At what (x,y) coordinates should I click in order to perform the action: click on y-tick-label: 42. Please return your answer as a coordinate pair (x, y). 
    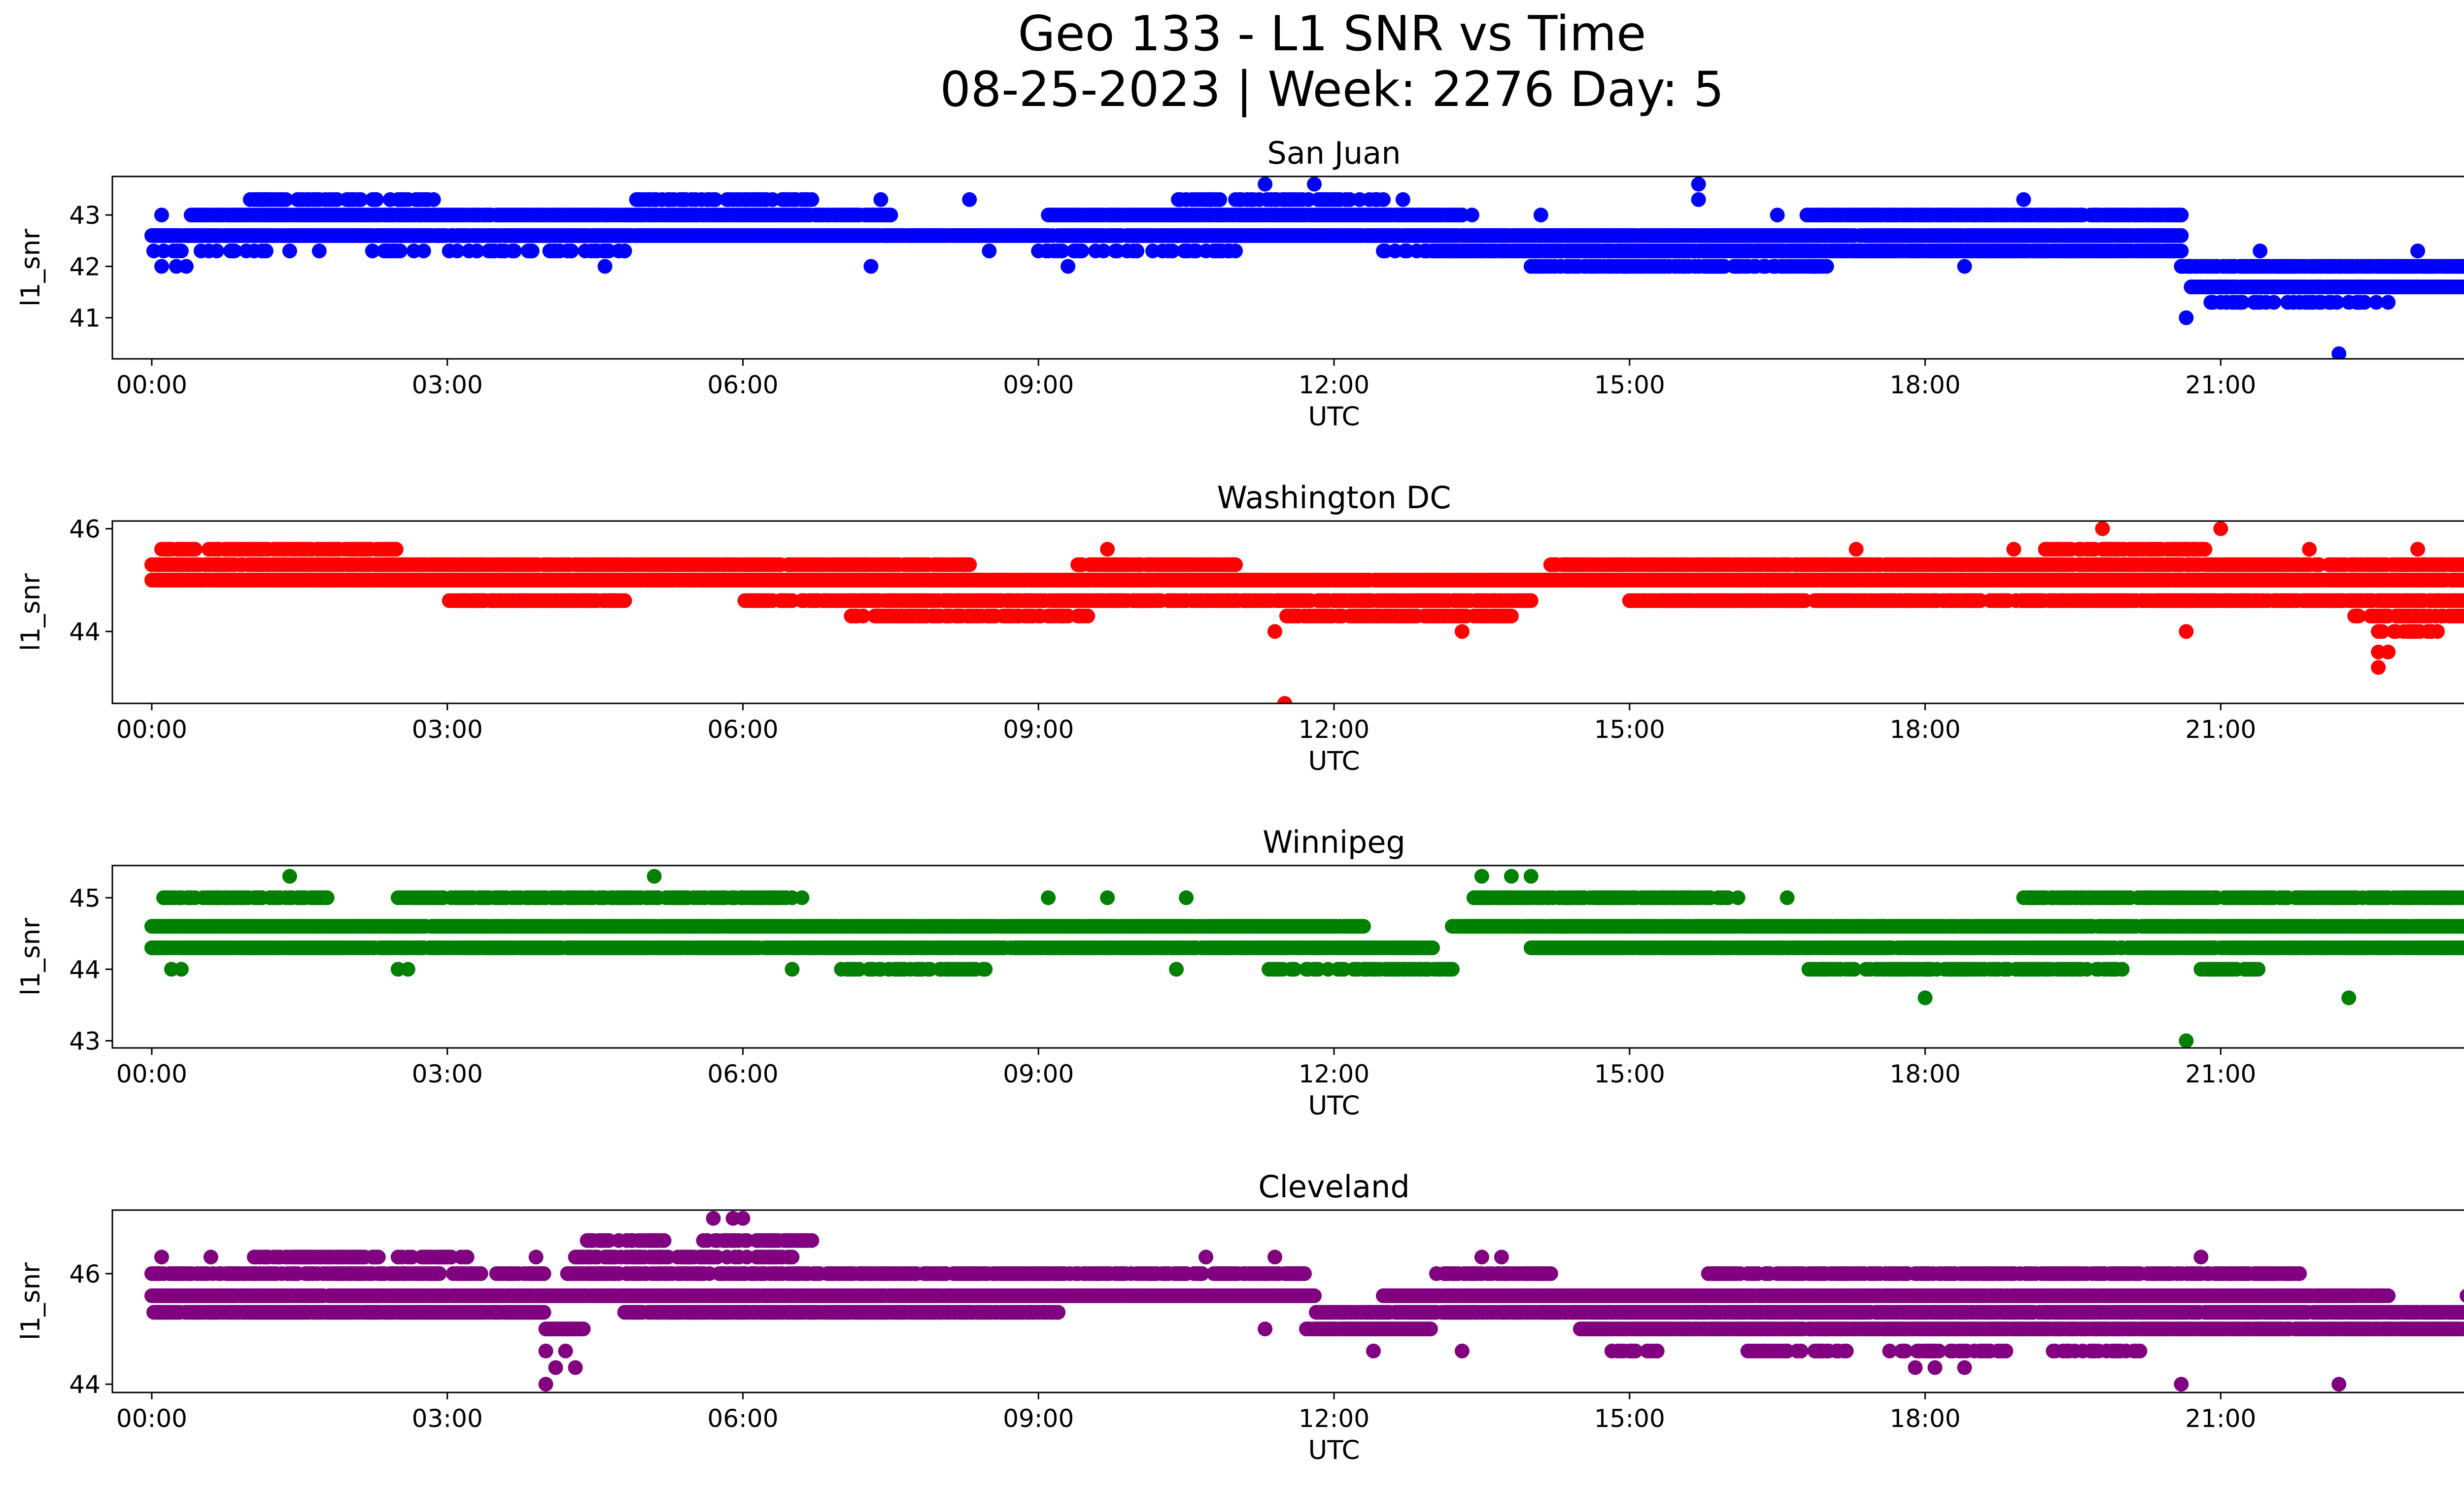
    Looking at the image, I should click on (85, 266).